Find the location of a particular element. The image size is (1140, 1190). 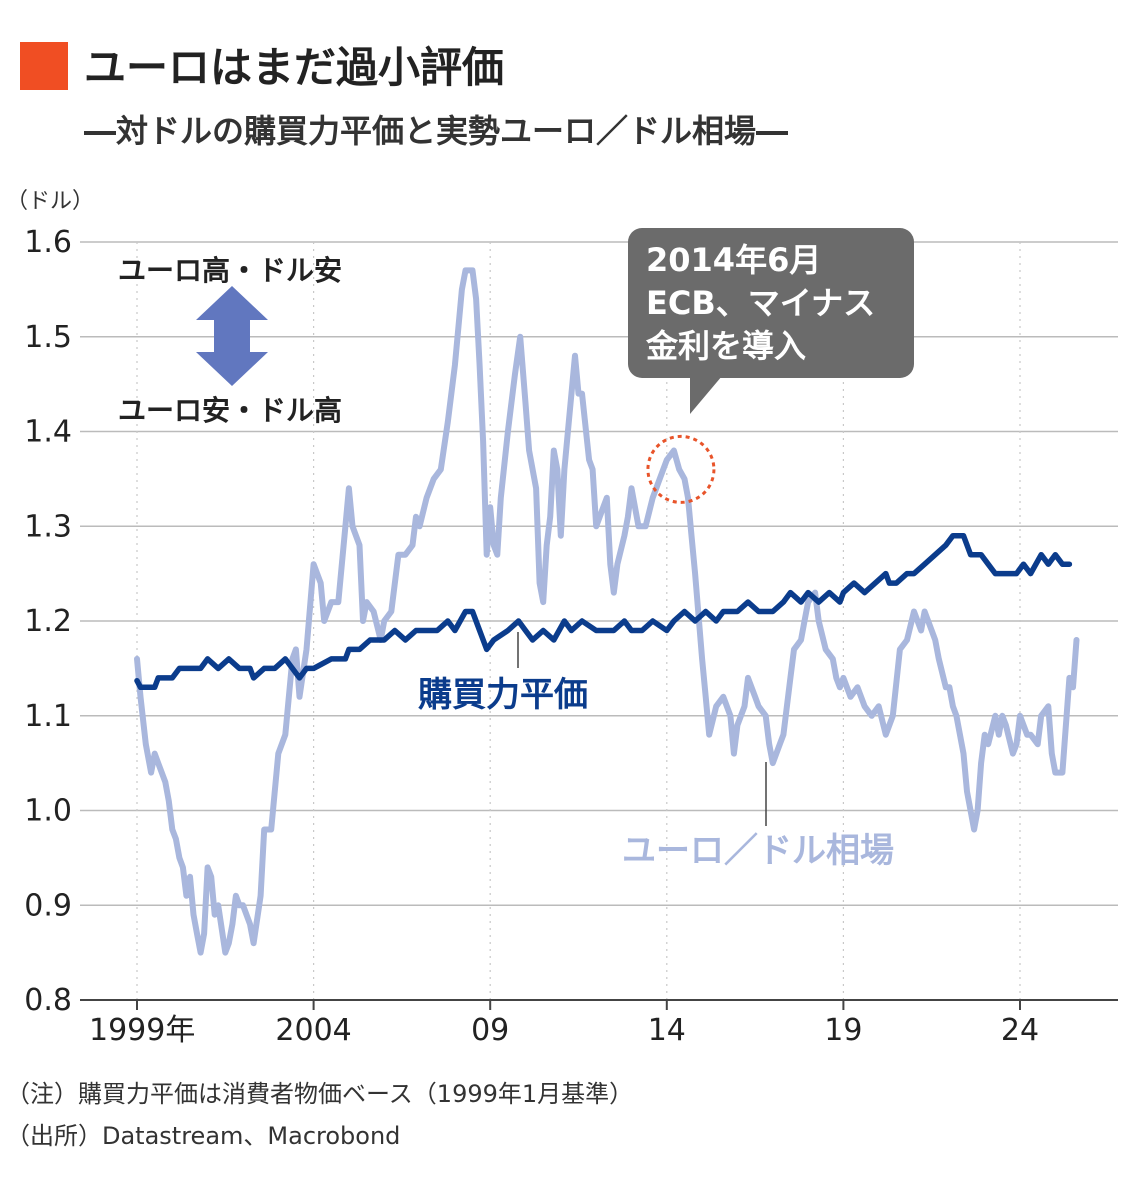

footnote-source: （出所）Datastream、Macrobond is located at coordinates (203, 1136).